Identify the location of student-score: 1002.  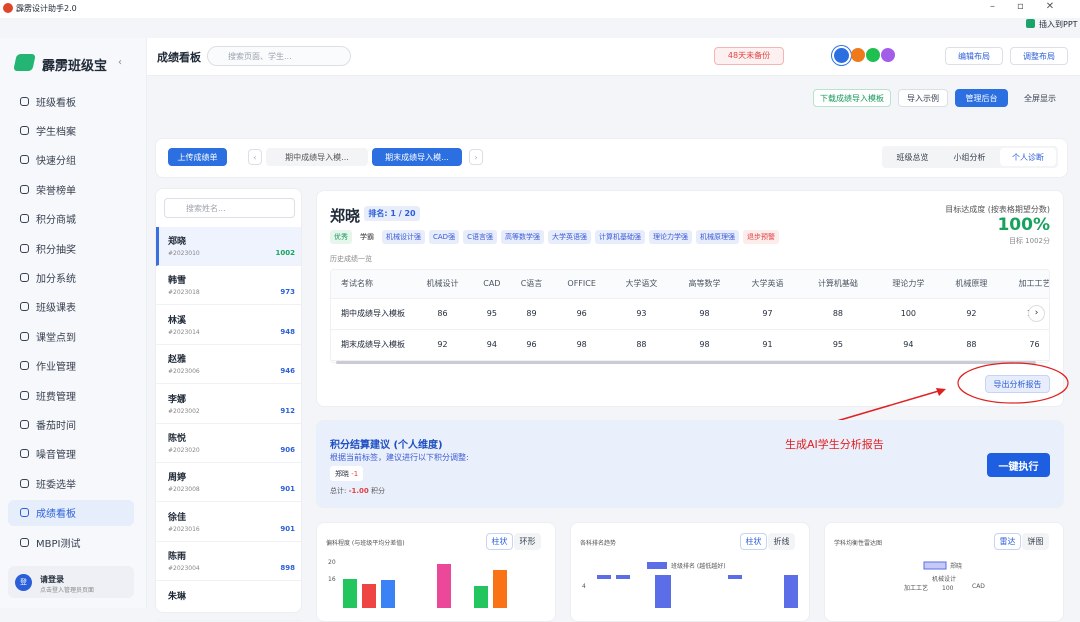
(285, 253).